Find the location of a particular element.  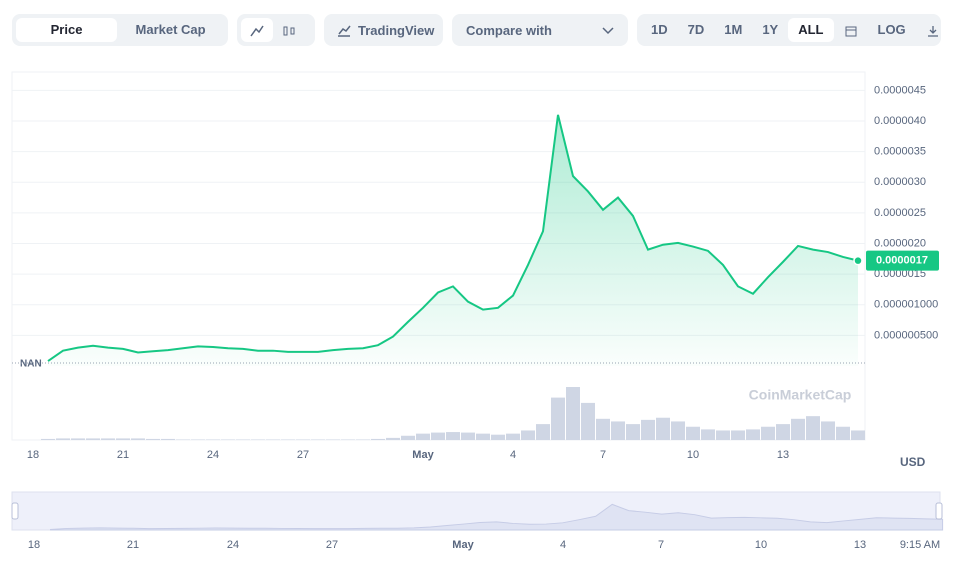

price-badge is located at coordinates (902, 260).